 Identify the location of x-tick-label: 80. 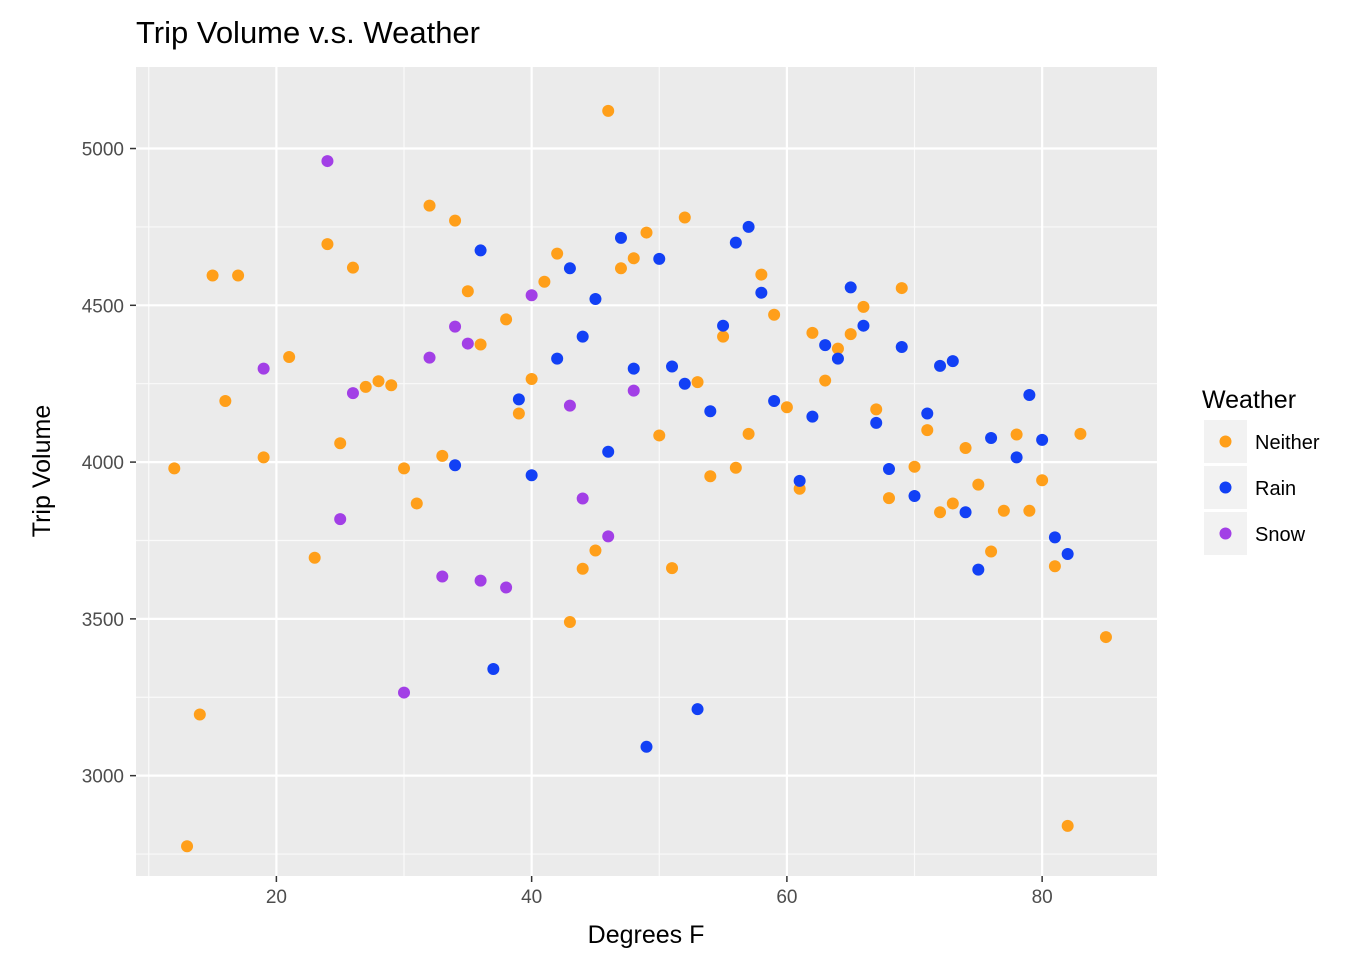
(1042, 897).